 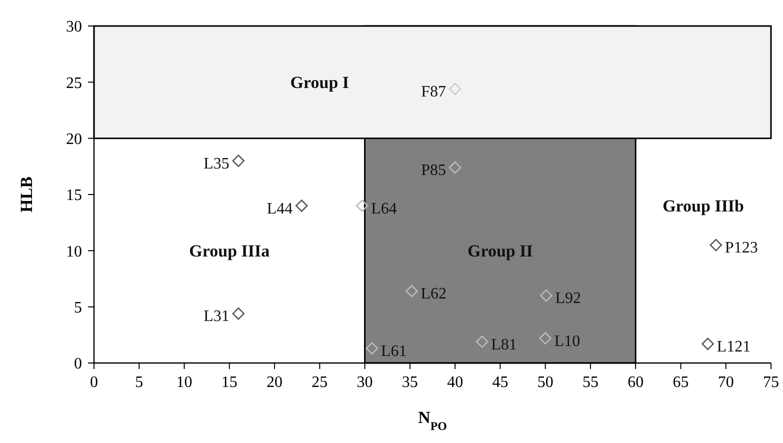 What do you see at coordinates (501, 251) in the screenshot?
I see `band-label: Group II` at bounding box center [501, 251].